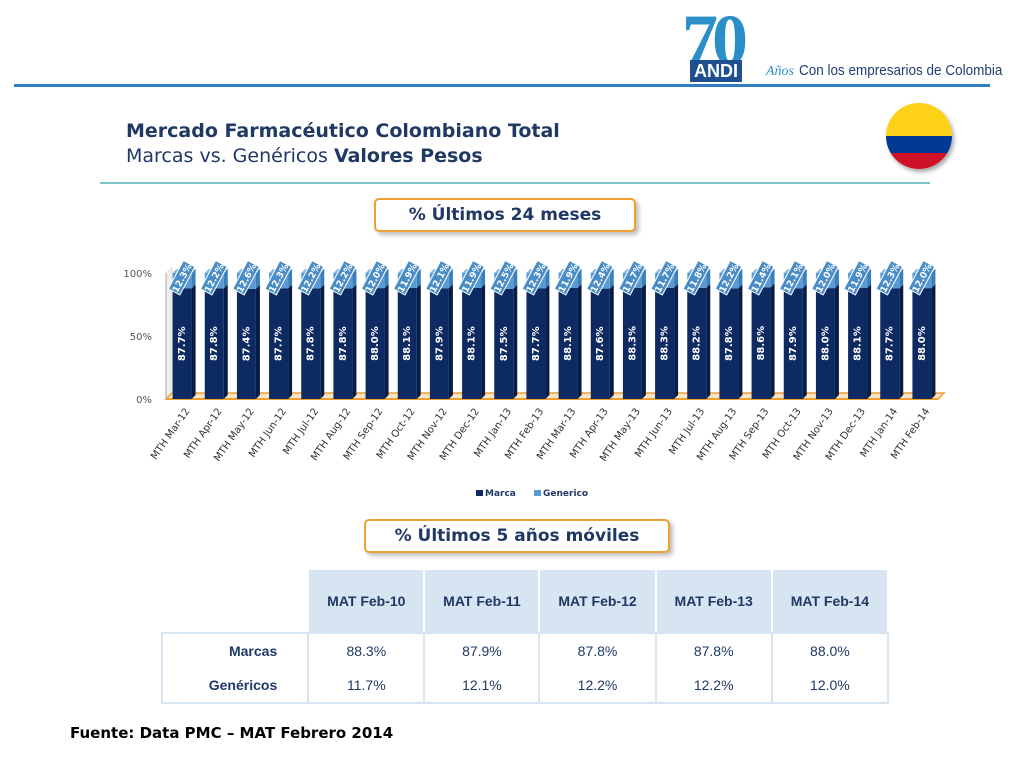  I want to click on logo-tagline: Con los empresarios de Colombia, so click(901, 70).